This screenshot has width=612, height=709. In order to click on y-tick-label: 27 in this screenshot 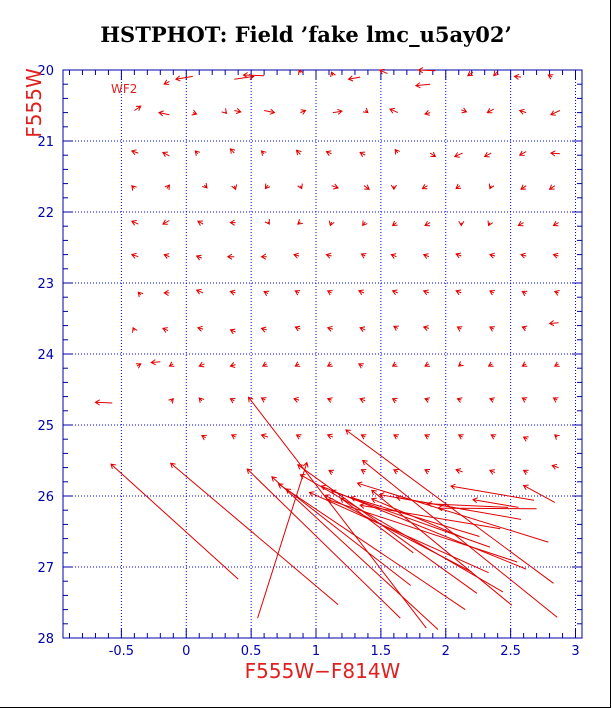, I will do `click(45, 568)`.